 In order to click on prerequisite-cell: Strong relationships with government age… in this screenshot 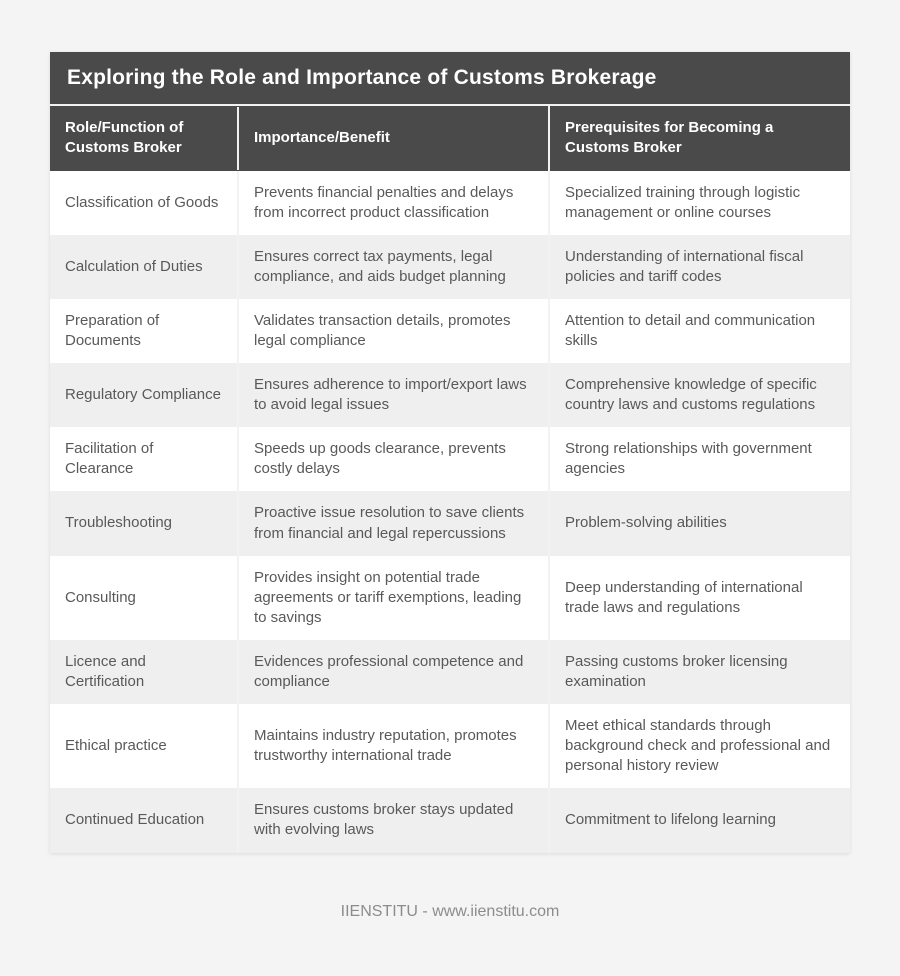, I will do `click(699, 459)`.